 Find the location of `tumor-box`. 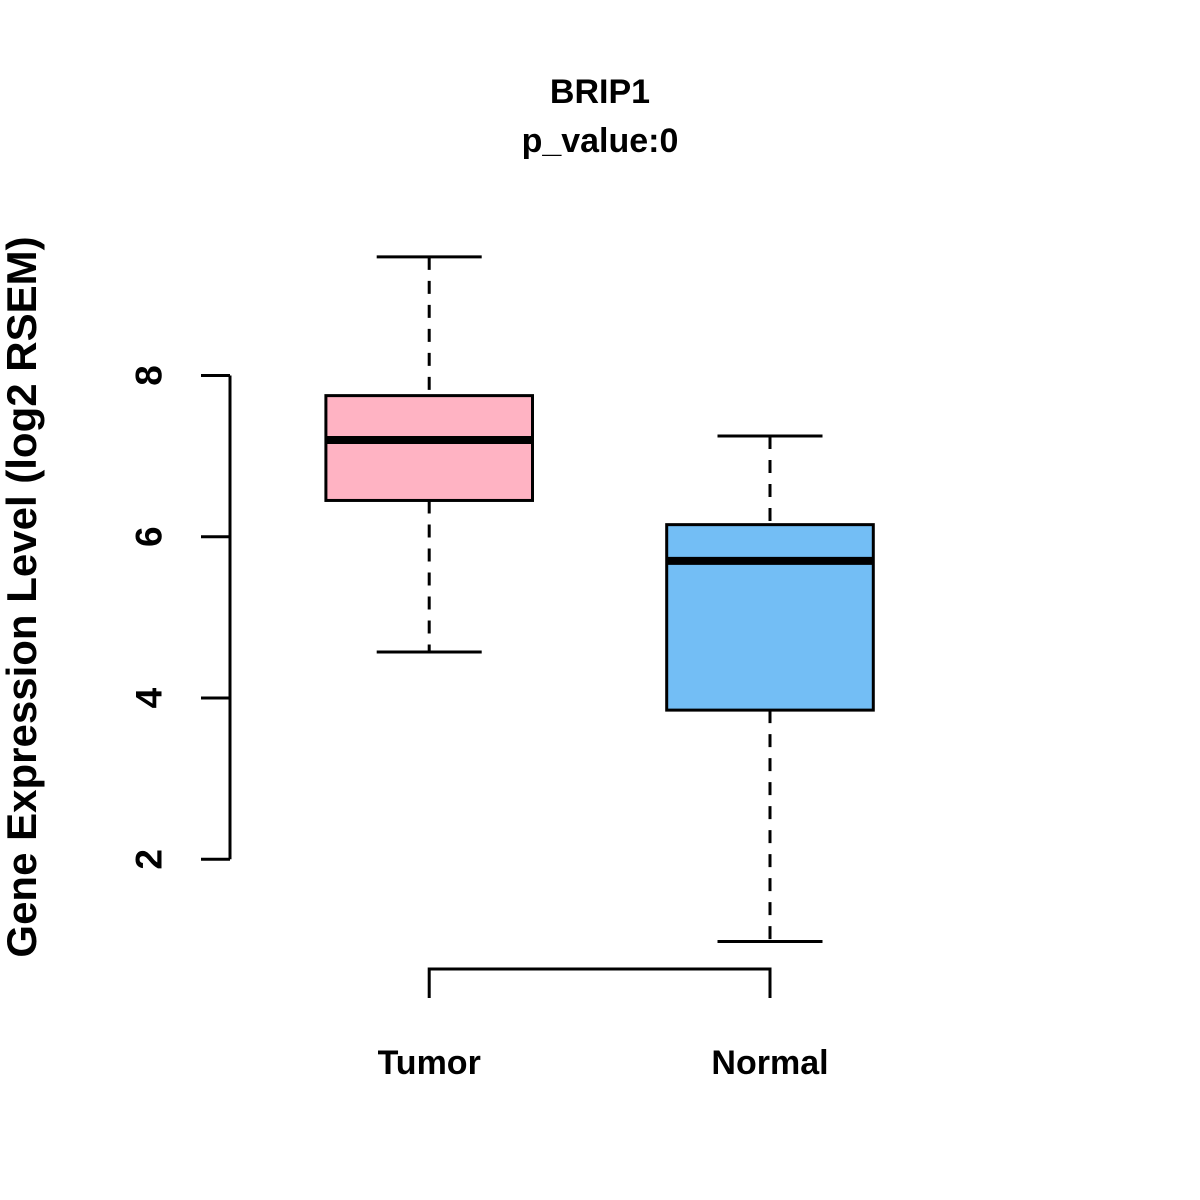

tumor-box is located at coordinates (429, 448).